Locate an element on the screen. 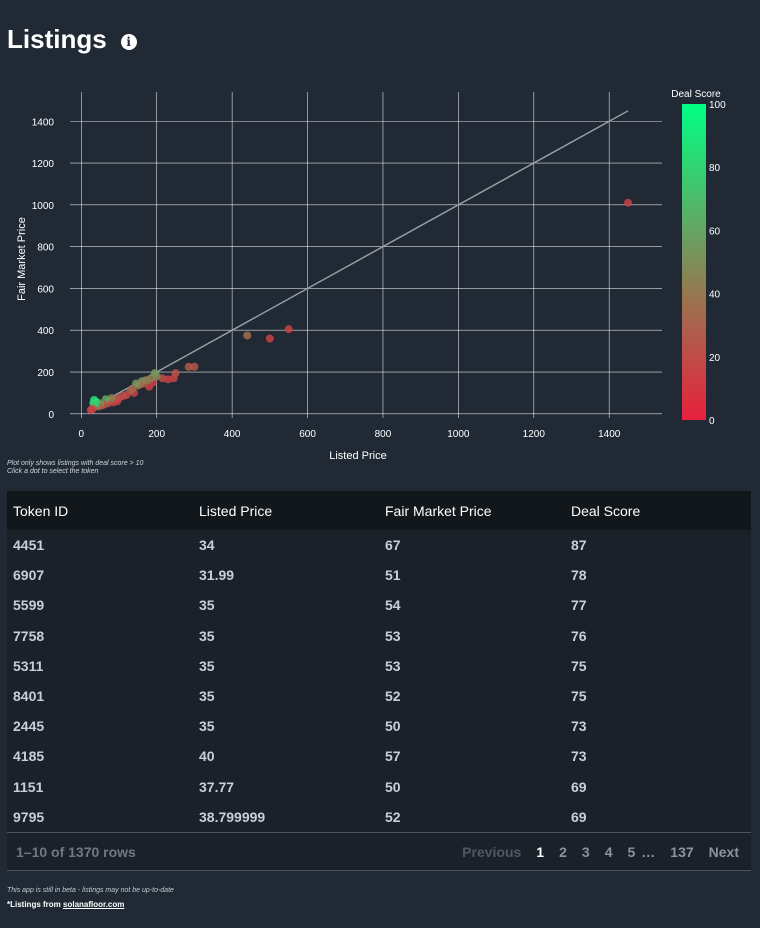 The height and width of the screenshot is (928, 760). column-header-deal-score: Deal Score is located at coordinates (606, 510).